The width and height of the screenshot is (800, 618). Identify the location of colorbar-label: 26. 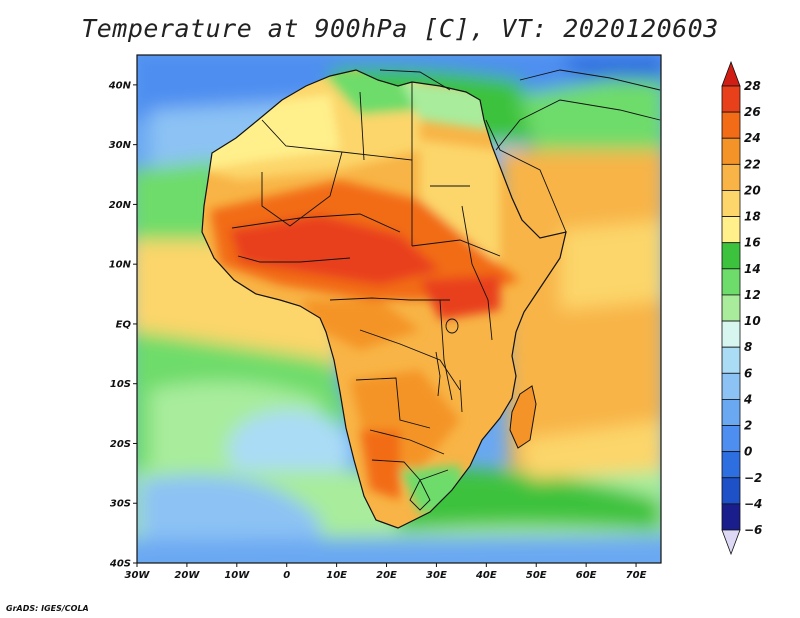
(752, 112).